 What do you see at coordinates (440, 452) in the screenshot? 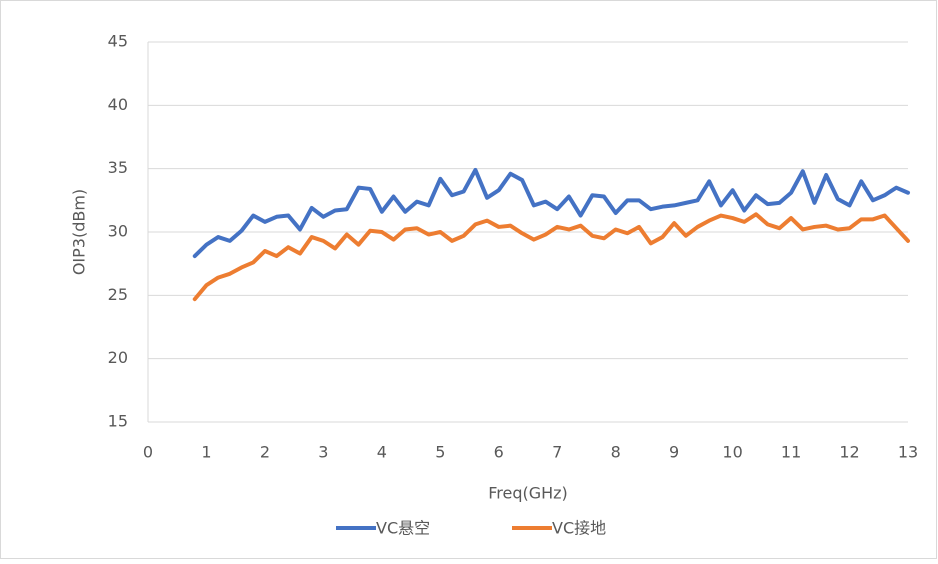
I see `x-tick-label: 5` at bounding box center [440, 452].